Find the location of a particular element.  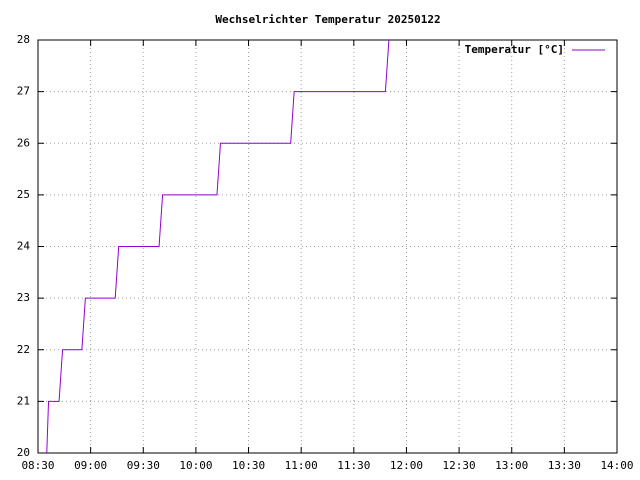

x-tick-label: 09:30 is located at coordinates (143, 465).